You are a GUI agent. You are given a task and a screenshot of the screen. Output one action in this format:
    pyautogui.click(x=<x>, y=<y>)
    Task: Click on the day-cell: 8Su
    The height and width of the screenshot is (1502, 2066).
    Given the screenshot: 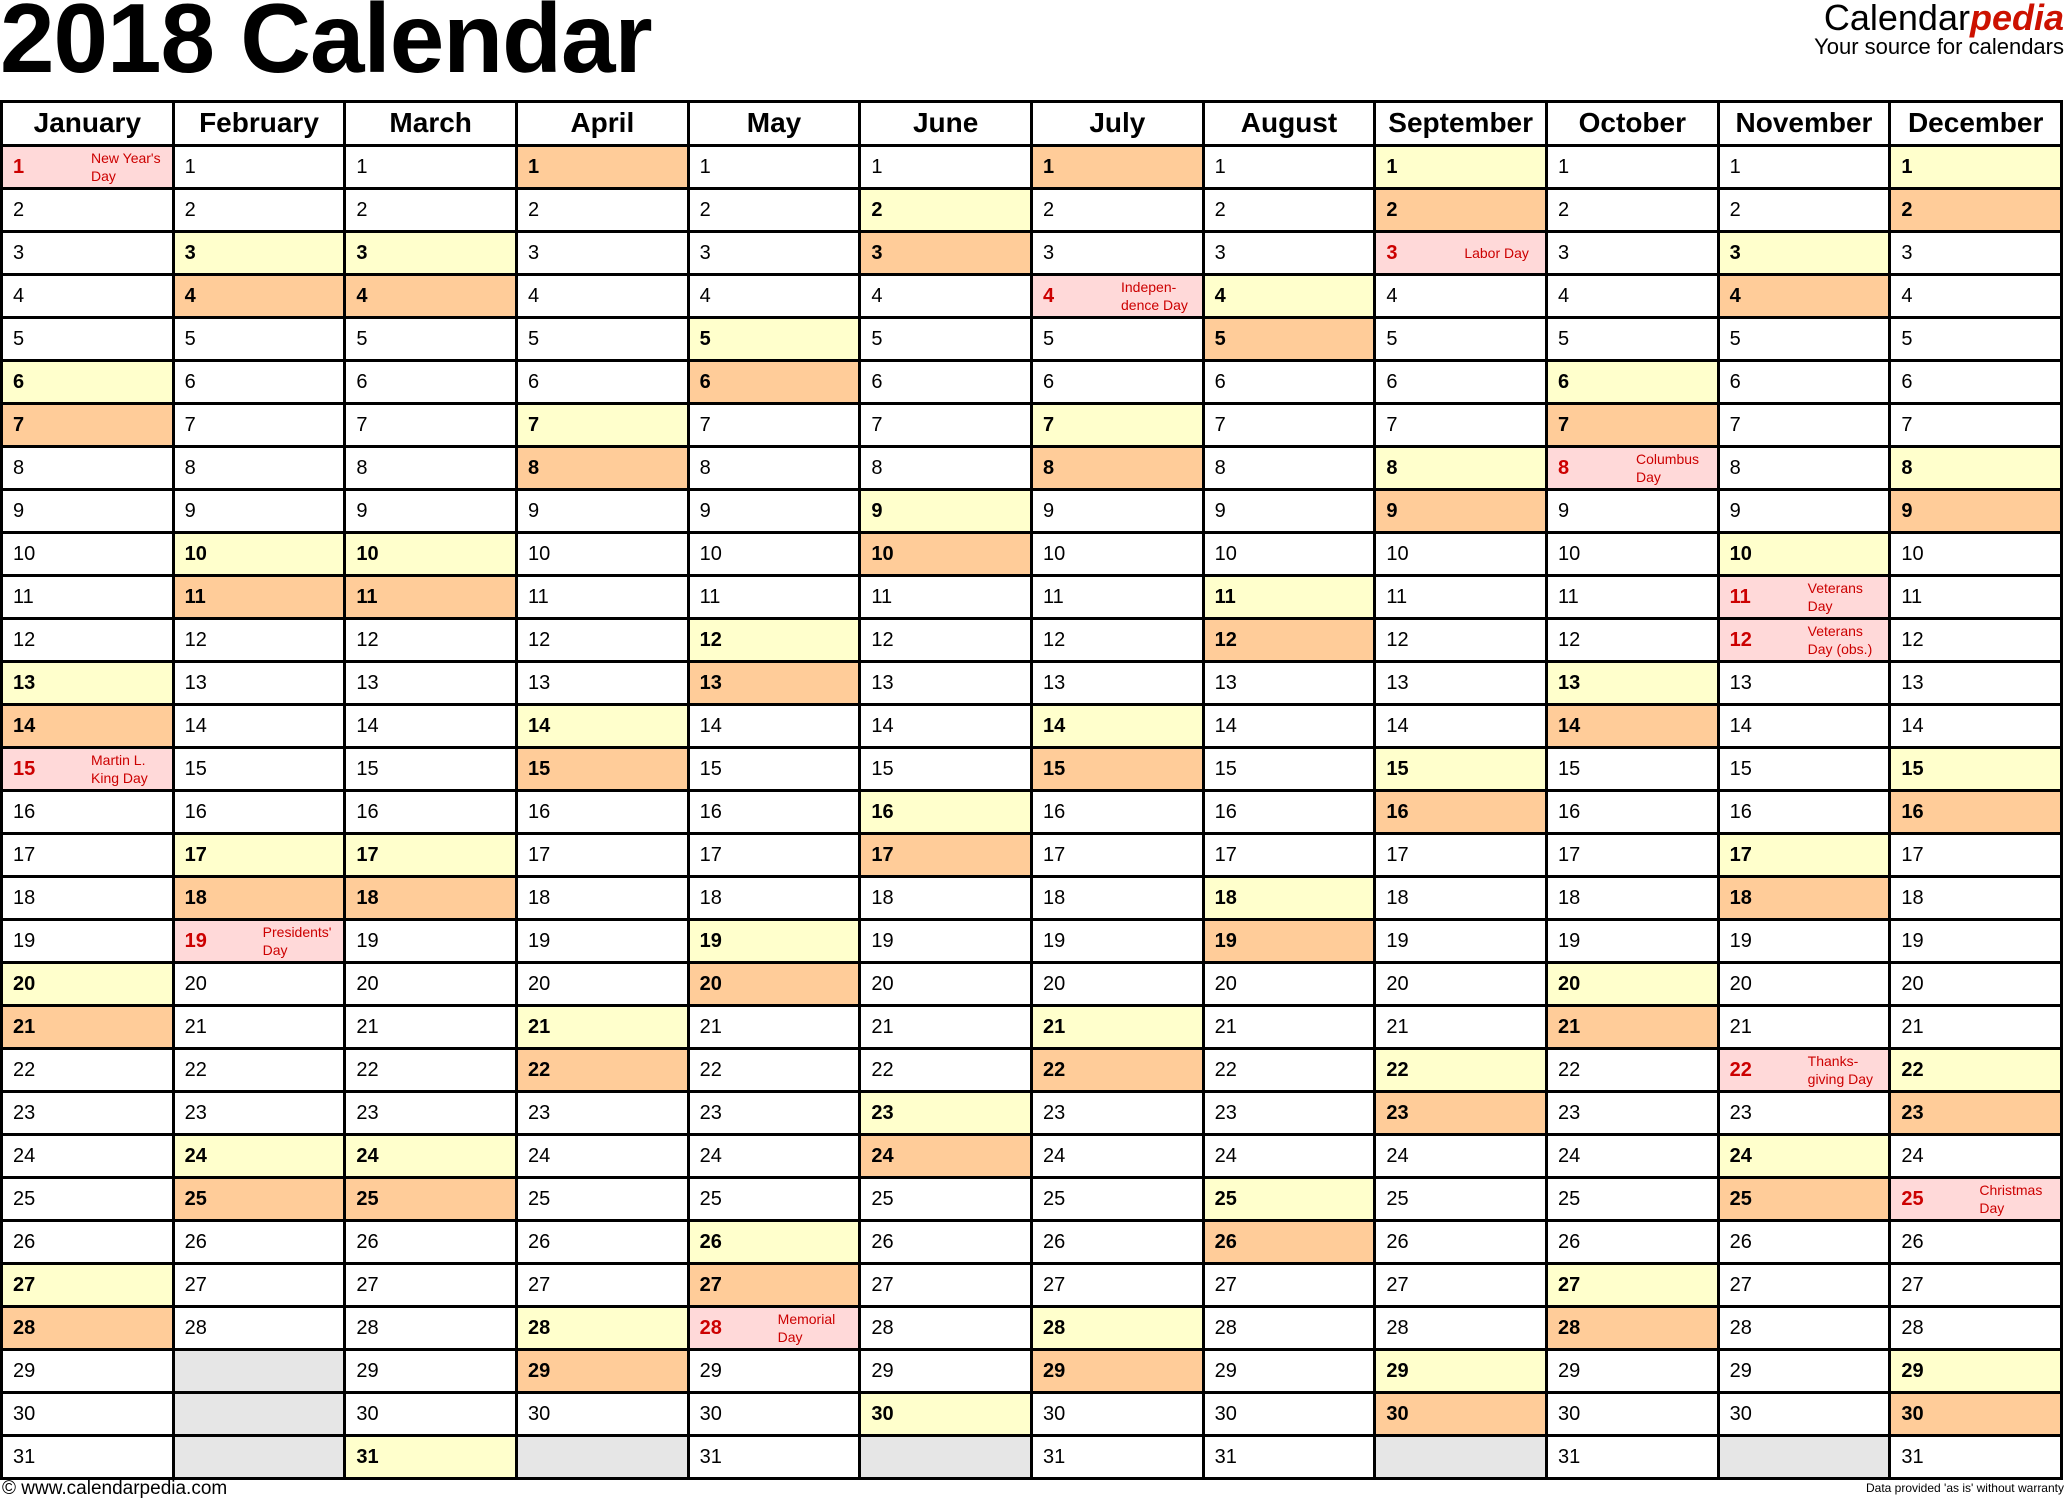 What is the action you would take?
    pyautogui.click(x=1119, y=469)
    